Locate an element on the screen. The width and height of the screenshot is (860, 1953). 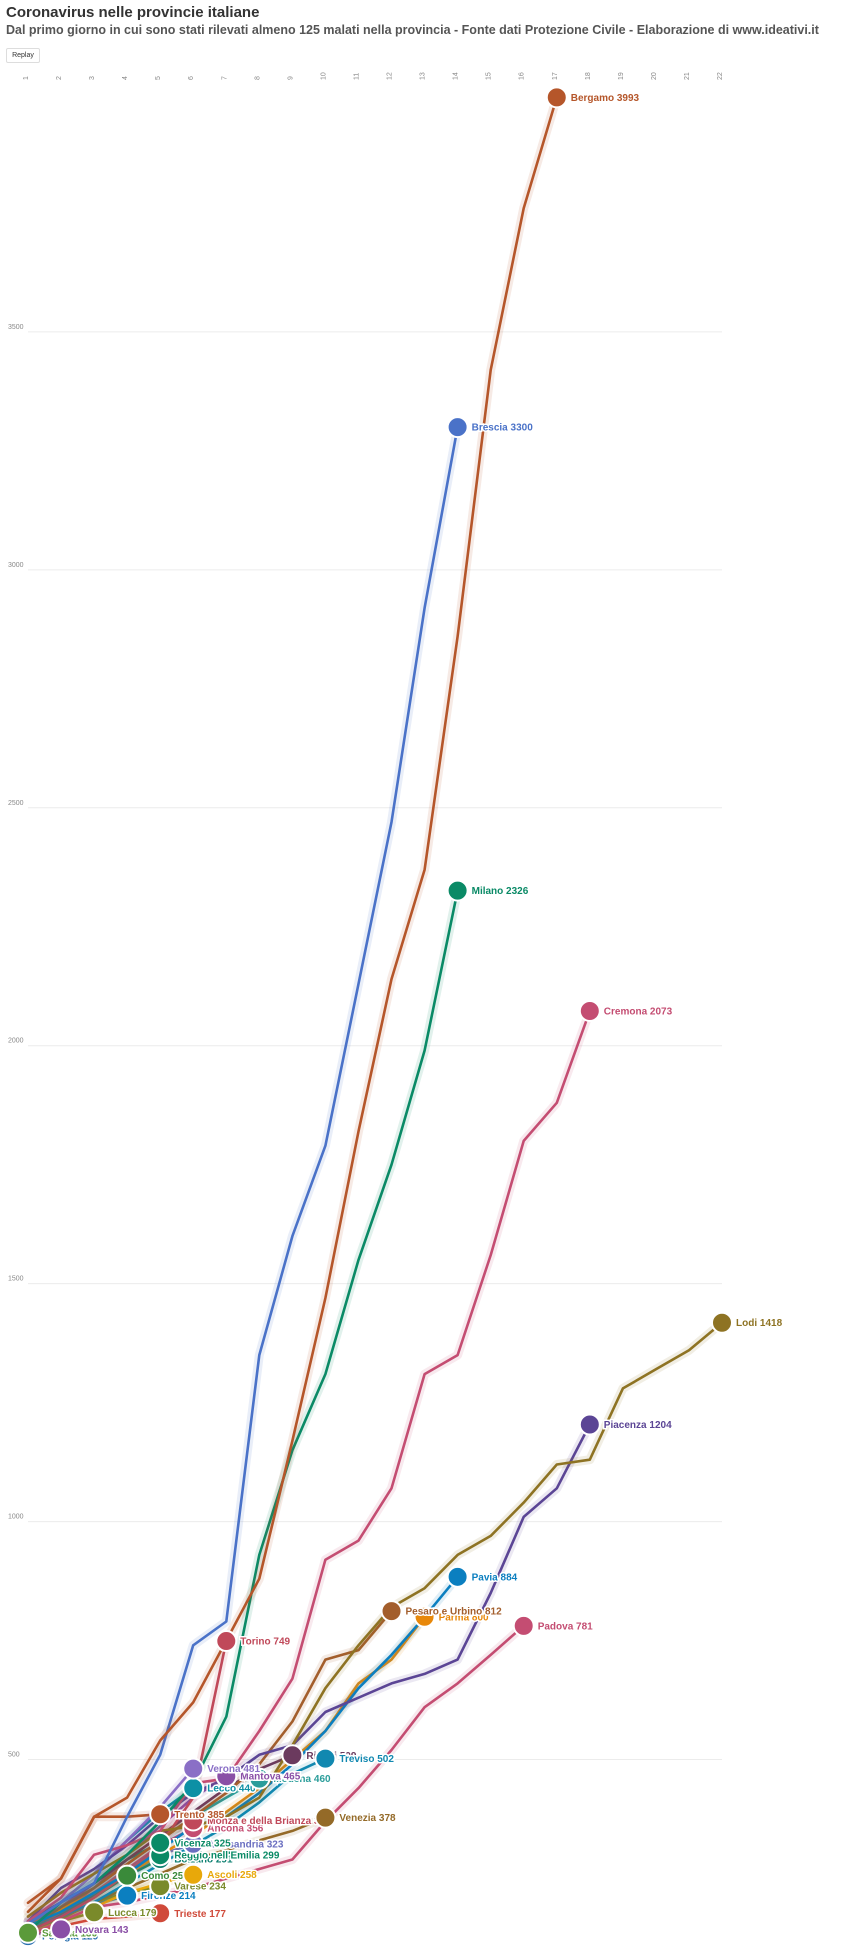
x-tick-label: 17 is located at coordinates (555, 76).